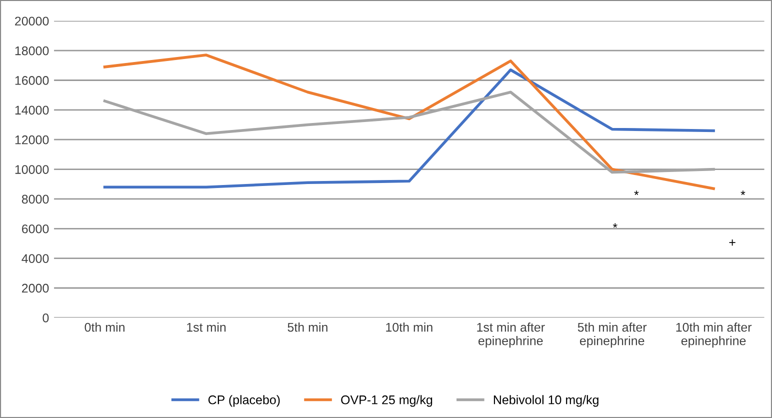 The height and width of the screenshot is (418, 772). Describe the element at coordinates (546, 401) in the screenshot. I see `legend-label: Nebivolol 10 mg/kg` at that location.